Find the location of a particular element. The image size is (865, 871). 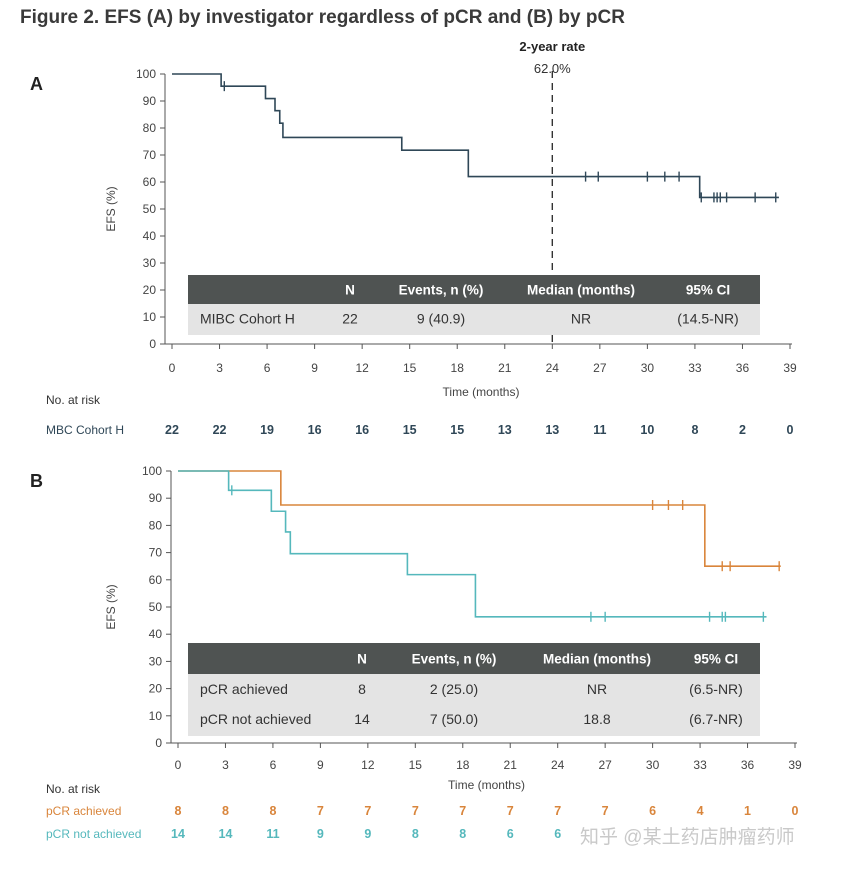

panel-a-x-axis-label: Time (months) is located at coordinates (481, 392).